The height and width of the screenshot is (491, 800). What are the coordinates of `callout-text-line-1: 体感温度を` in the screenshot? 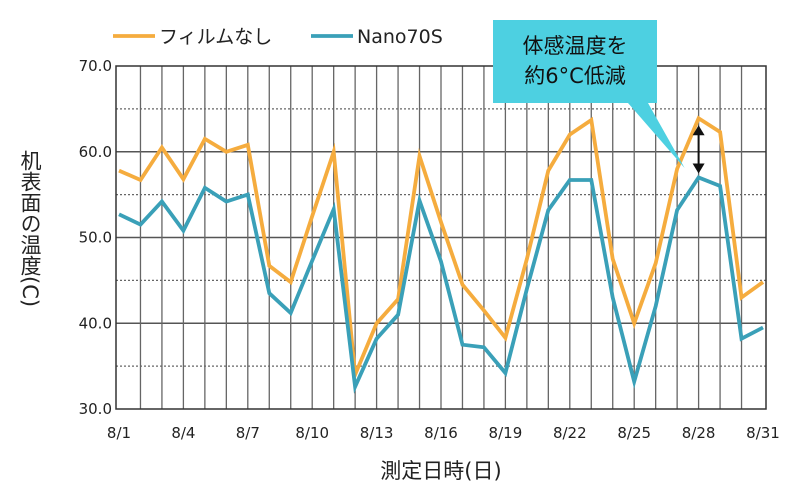 It's located at (575, 46).